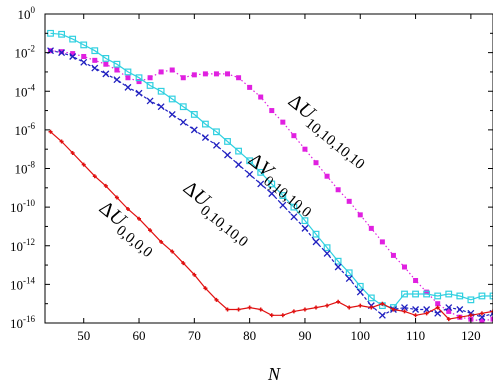 The image size is (493, 384). I want to click on x-tick-label: 90, so click(304, 335).